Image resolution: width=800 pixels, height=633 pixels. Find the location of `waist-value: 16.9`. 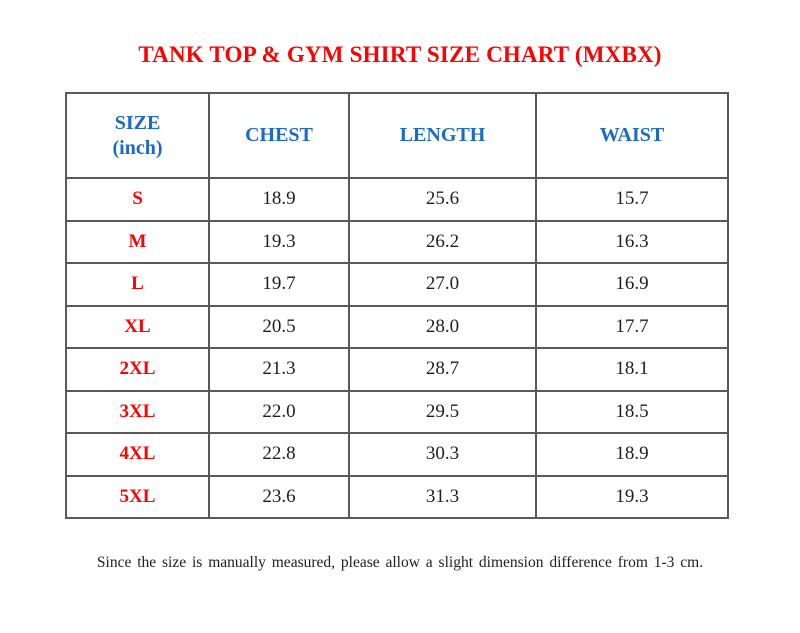

waist-value: 16.9 is located at coordinates (632, 284).